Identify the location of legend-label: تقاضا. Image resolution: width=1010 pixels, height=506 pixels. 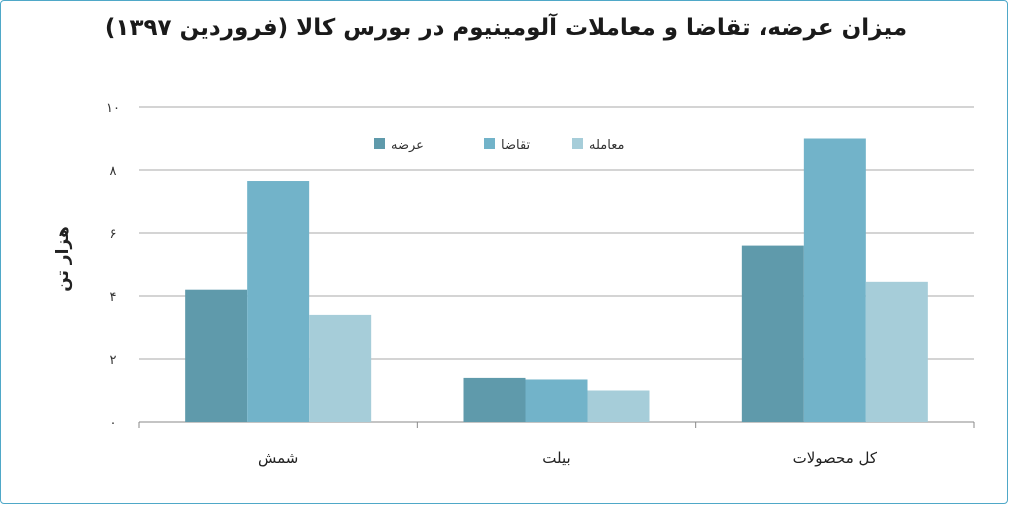
(516, 145).